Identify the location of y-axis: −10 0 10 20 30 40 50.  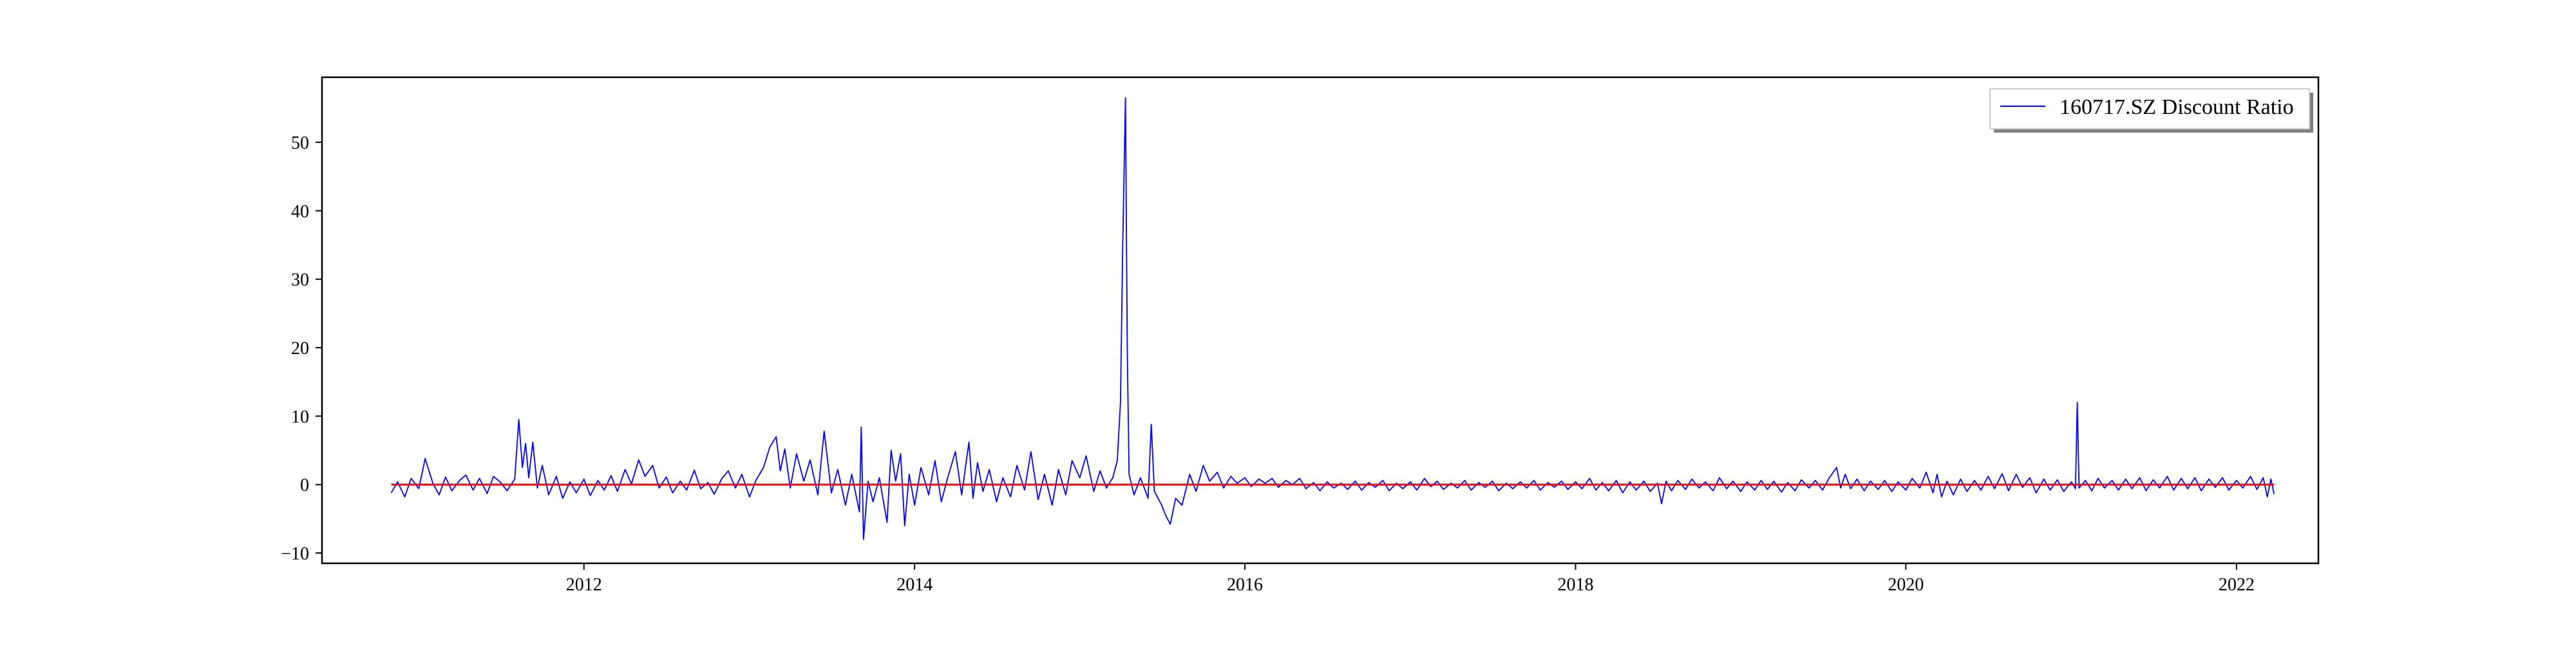
(301, 348).